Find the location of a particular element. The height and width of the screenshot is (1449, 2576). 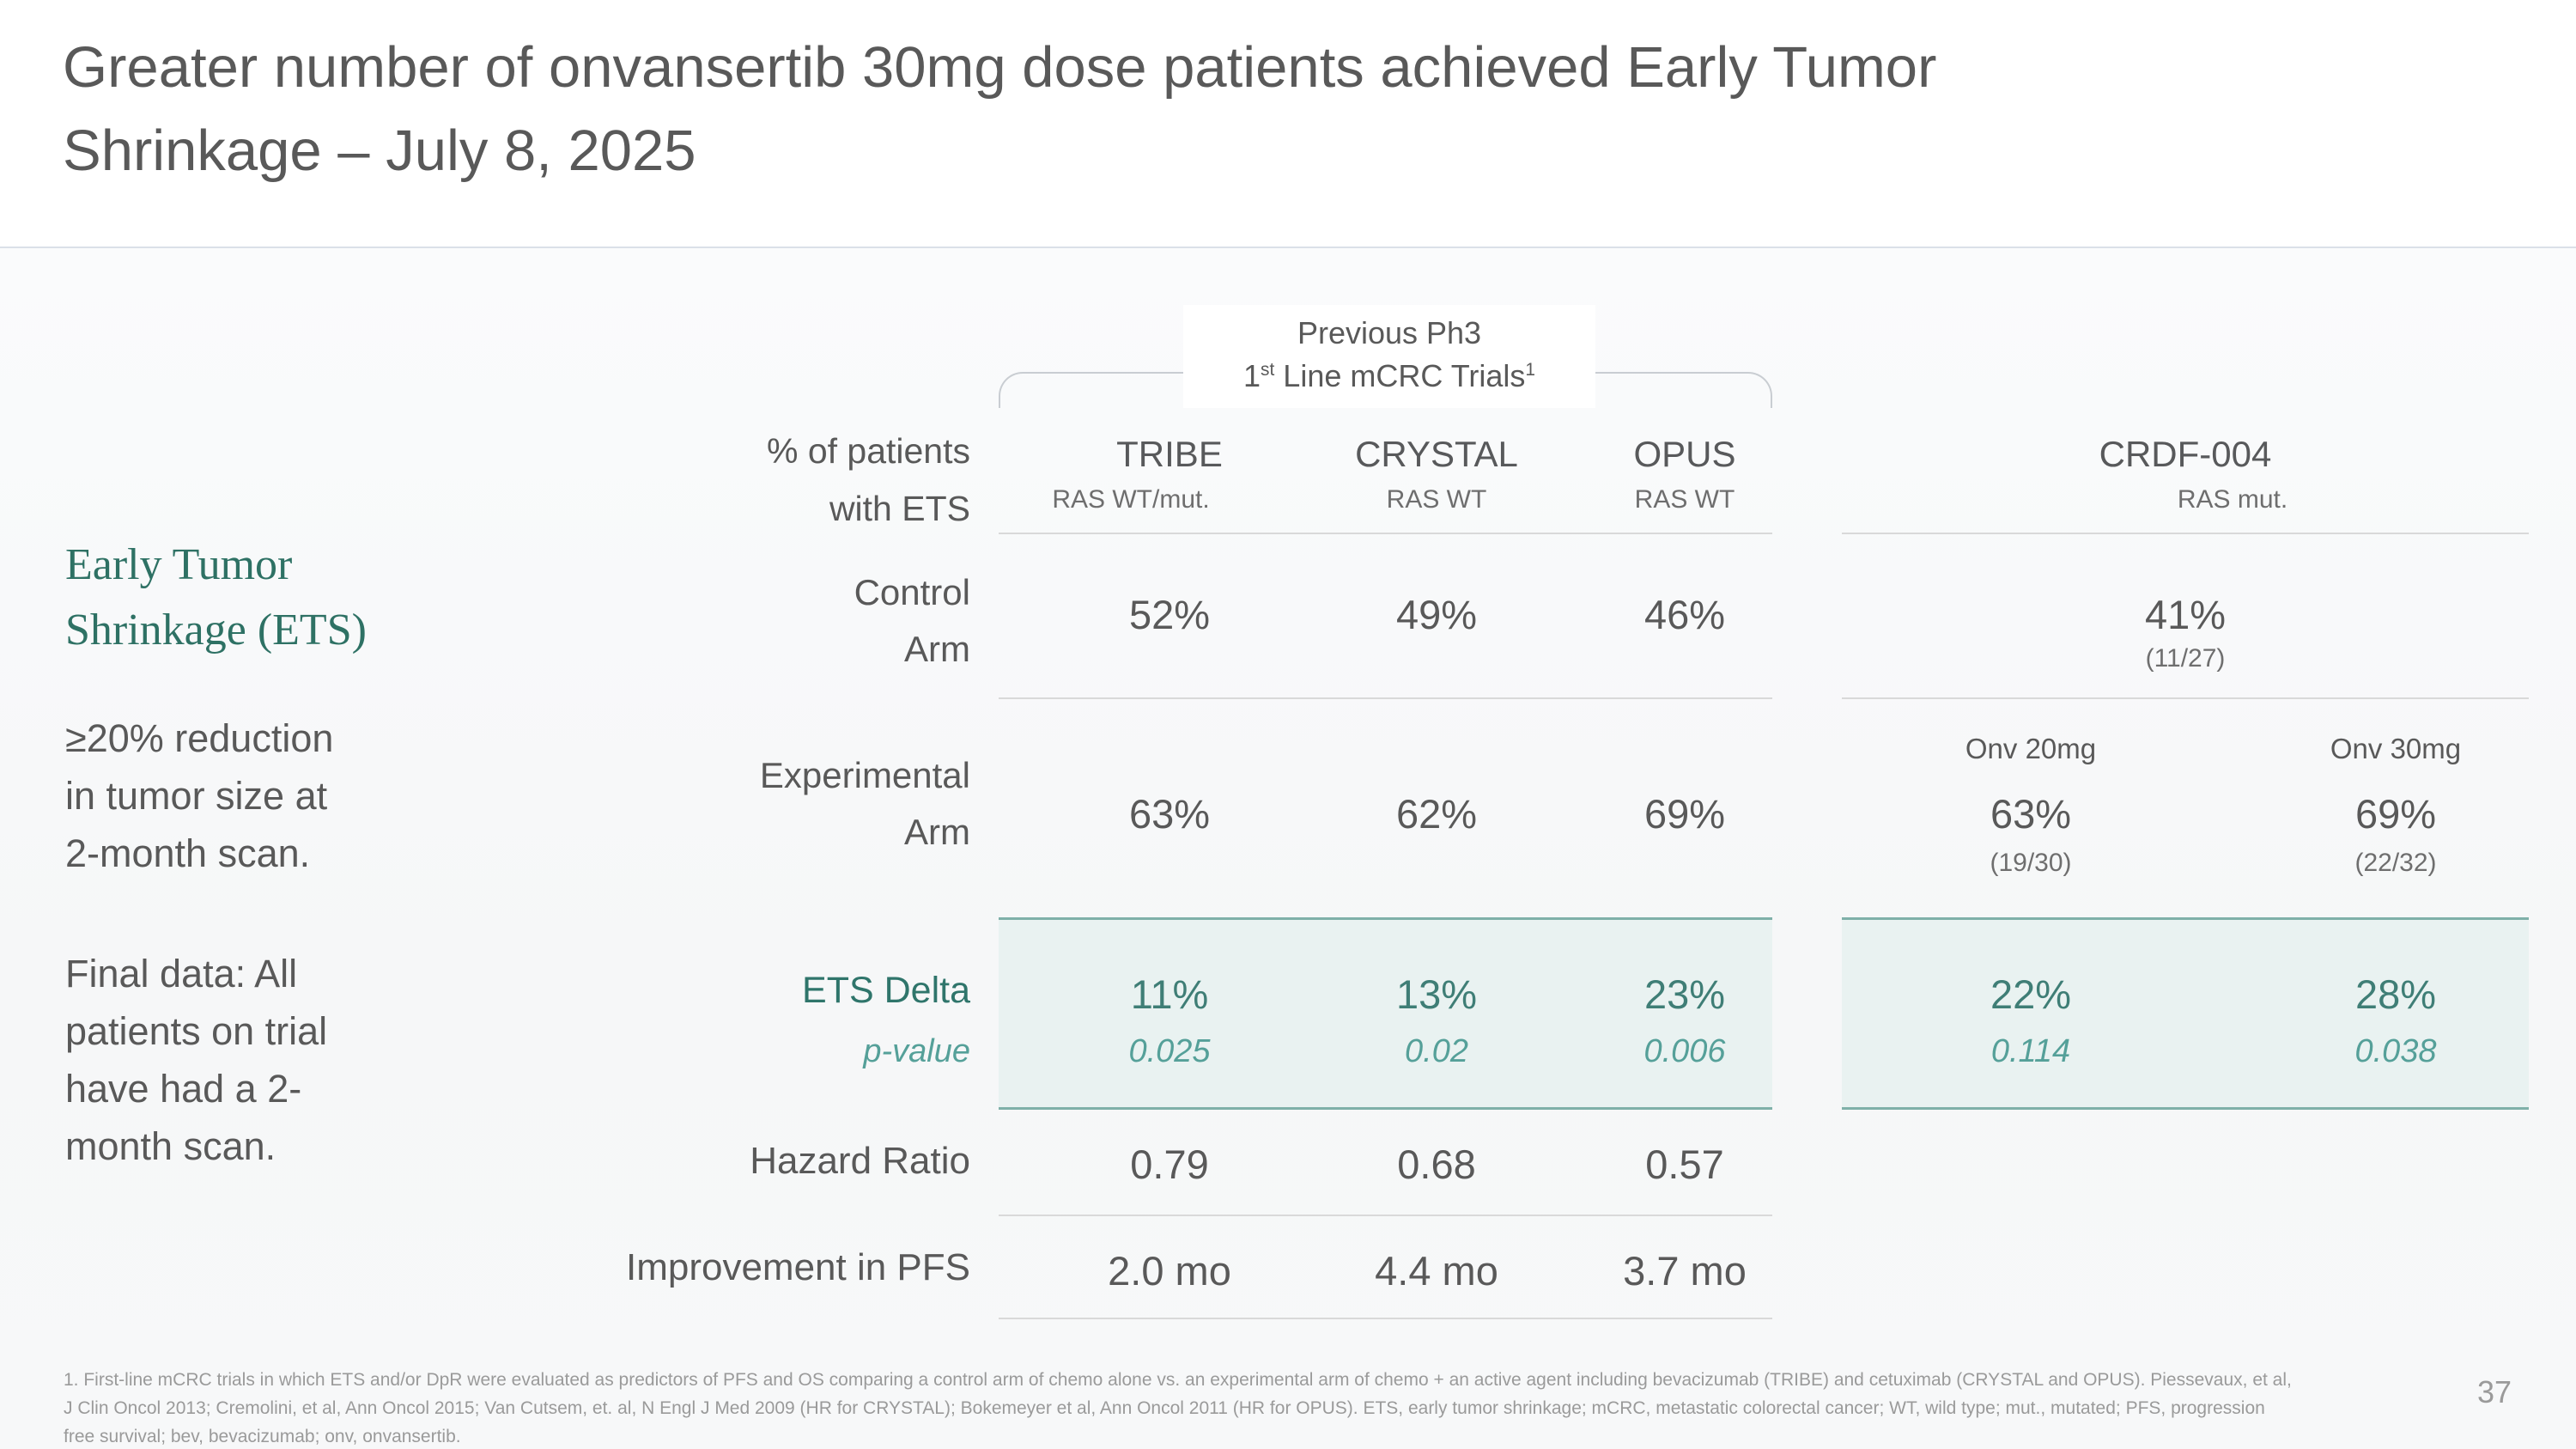

column-population-crdf-004: RAS mut. is located at coordinates (2232, 499).